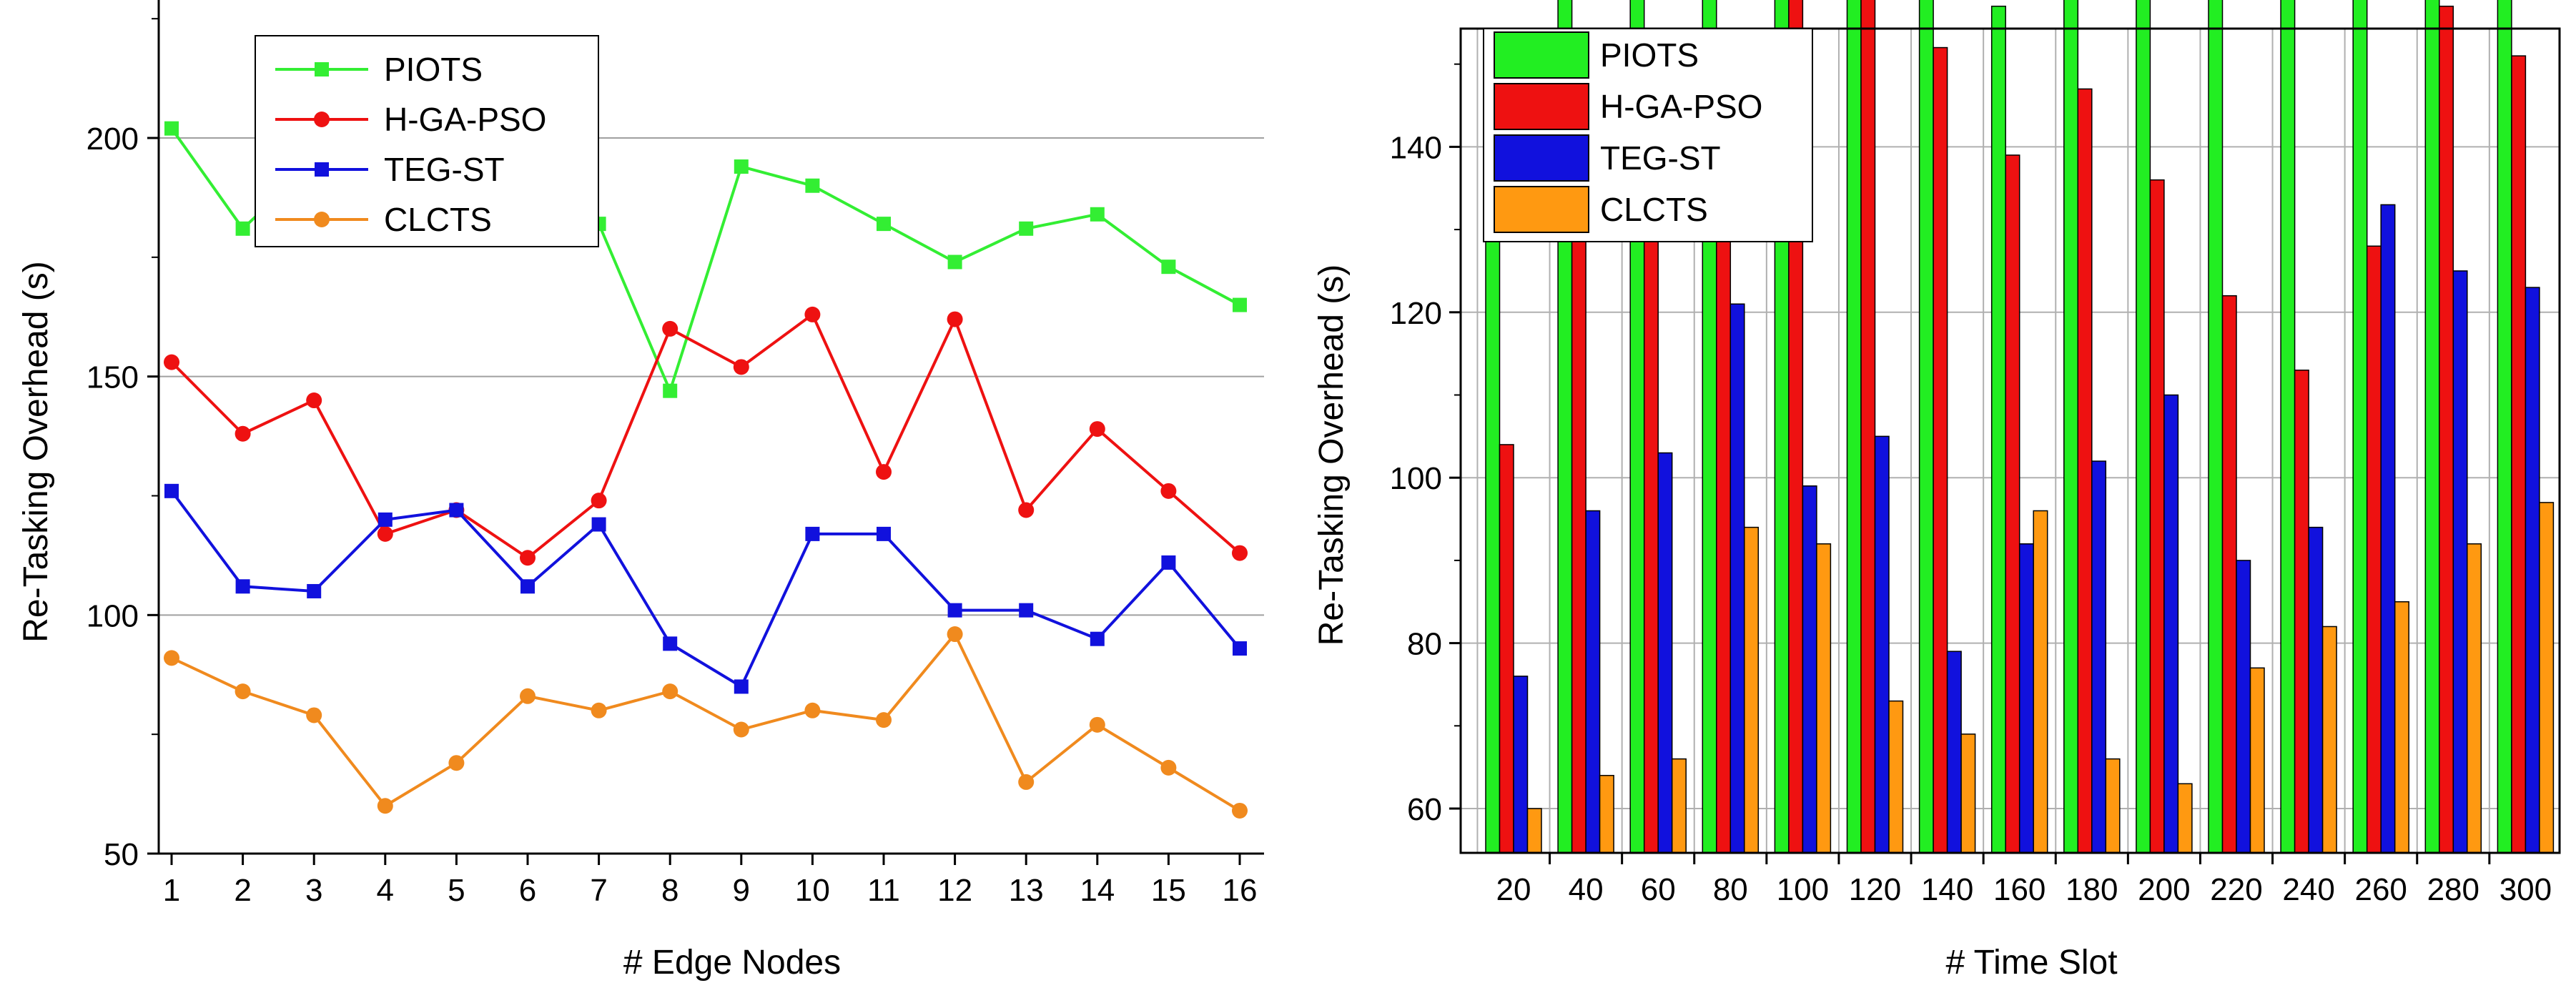  Describe the element at coordinates (1586, 890) in the screenshot. I see `x-tick-label: 40` at that location.